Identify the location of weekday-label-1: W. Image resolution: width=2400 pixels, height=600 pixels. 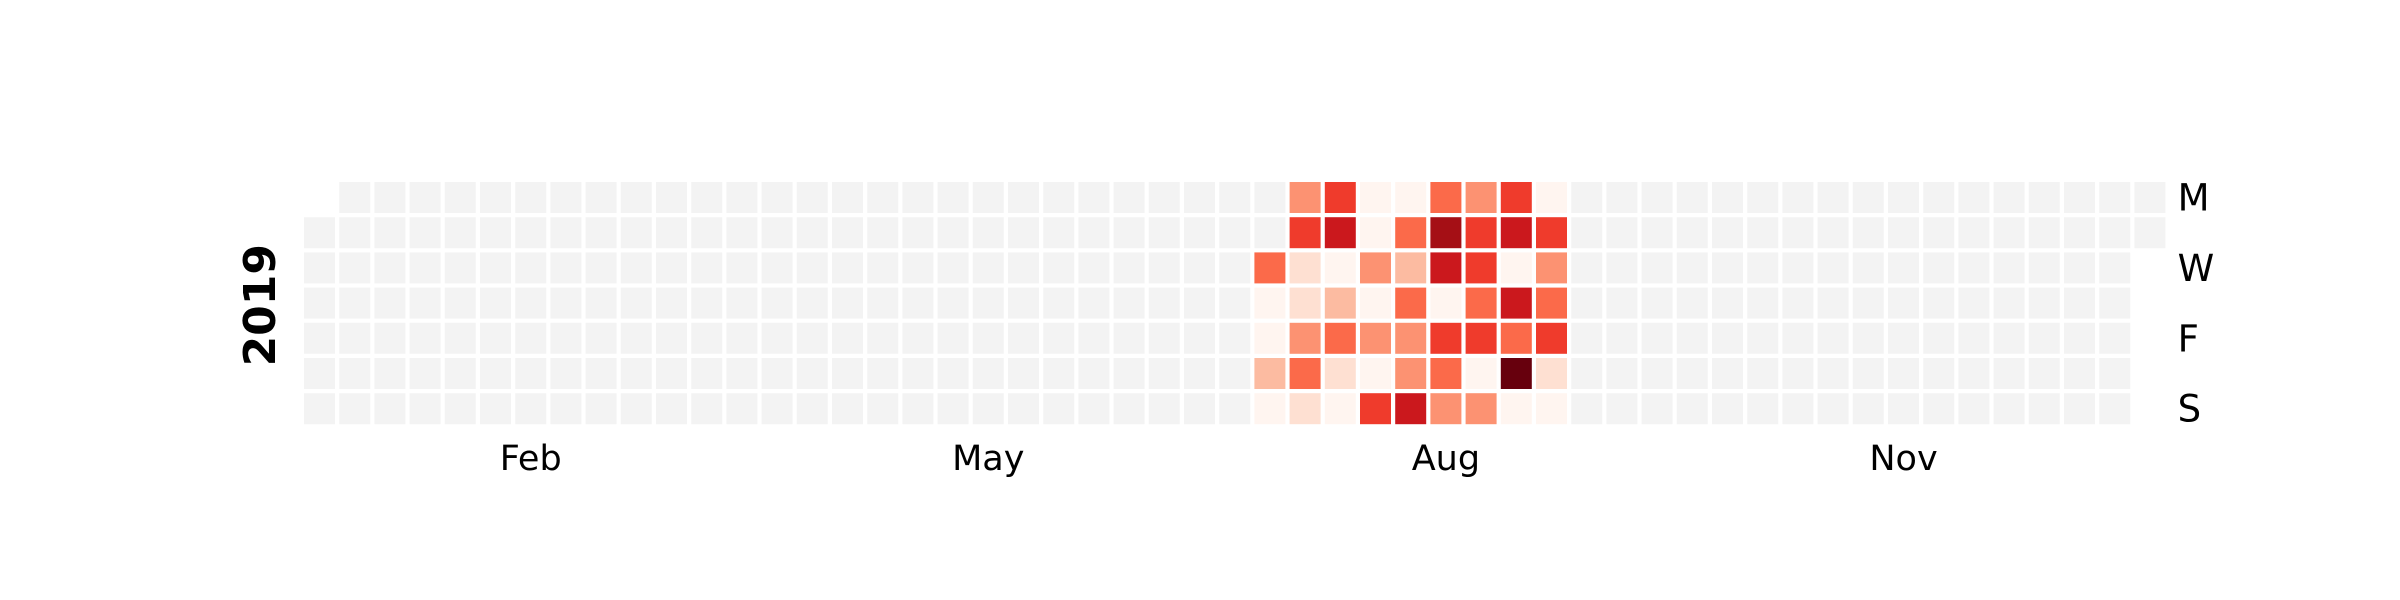
(2196, 268).